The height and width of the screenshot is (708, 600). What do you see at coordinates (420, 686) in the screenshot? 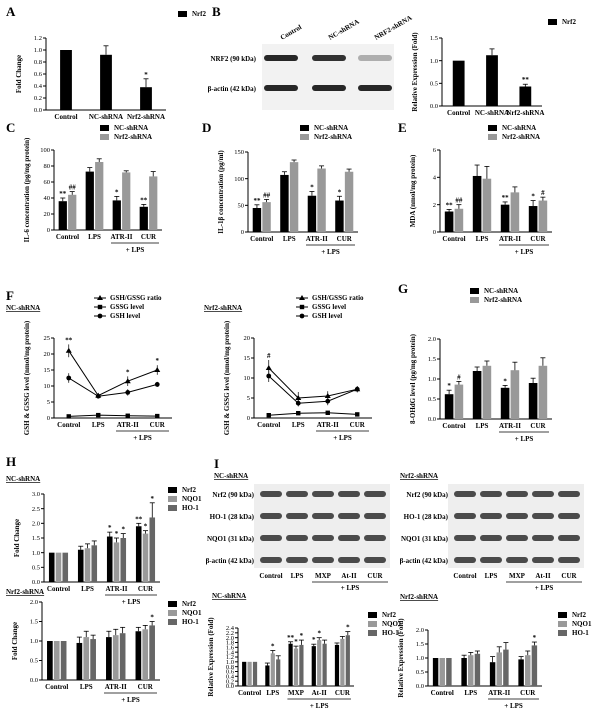
I see `i2-ytick-label: 0.0` at bounding box center [420, 686].